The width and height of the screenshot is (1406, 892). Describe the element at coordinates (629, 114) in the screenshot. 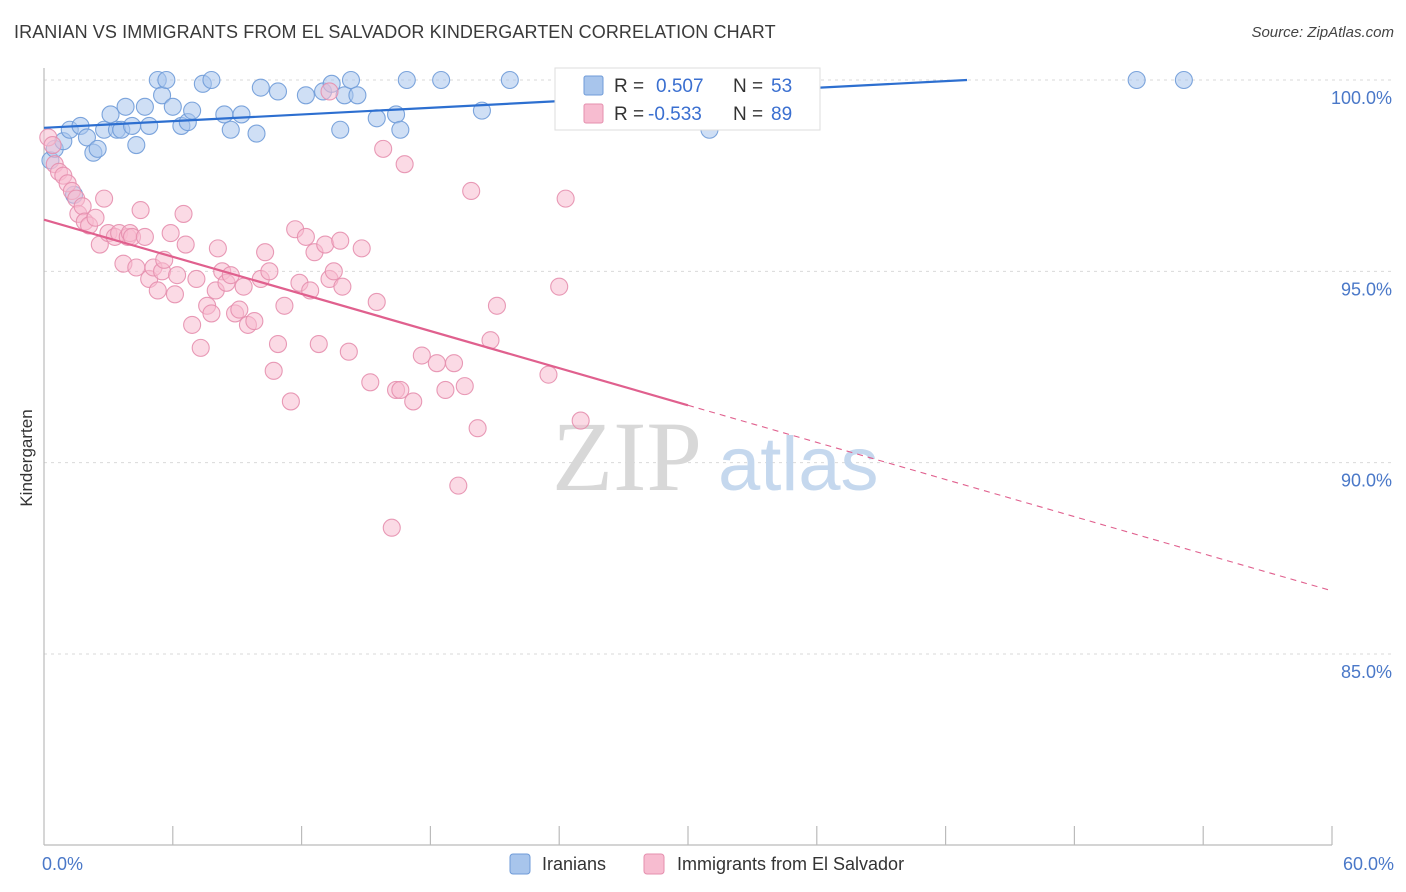

I see `legend-r-label-1: R =` at that location.